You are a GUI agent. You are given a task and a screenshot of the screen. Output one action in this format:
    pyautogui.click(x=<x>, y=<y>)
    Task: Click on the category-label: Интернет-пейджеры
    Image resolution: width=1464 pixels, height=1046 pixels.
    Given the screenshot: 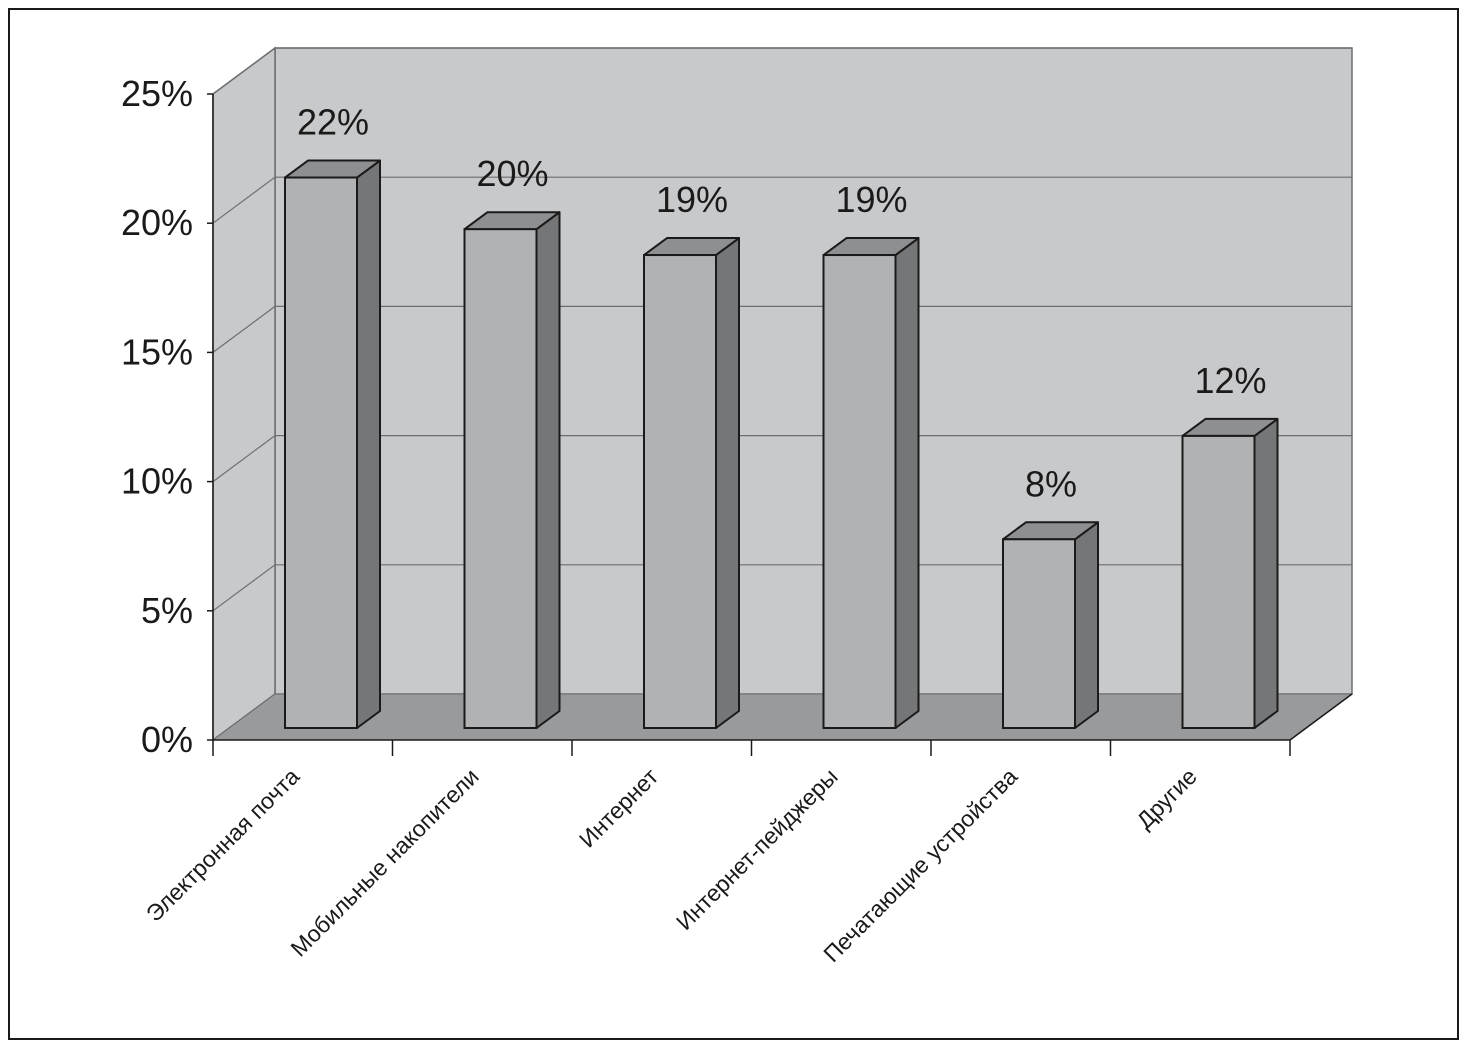 What is the action you would take?
    pyautogui.click(x=757, y=849)
    